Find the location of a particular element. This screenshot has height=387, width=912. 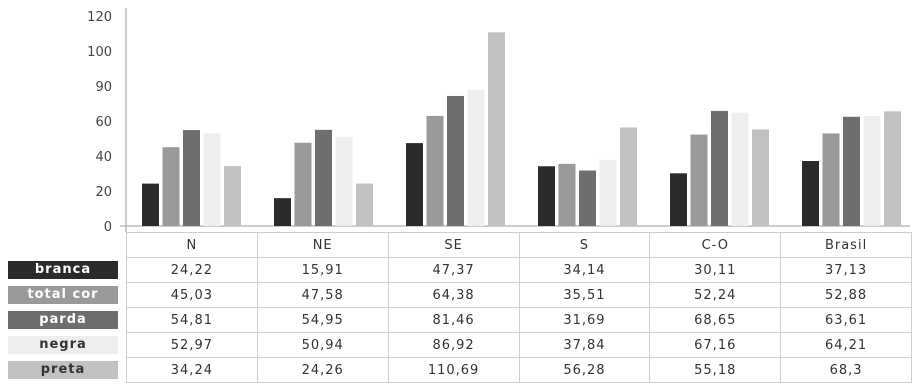

table-cell: 54,95 is located at coordinates (322, 320).